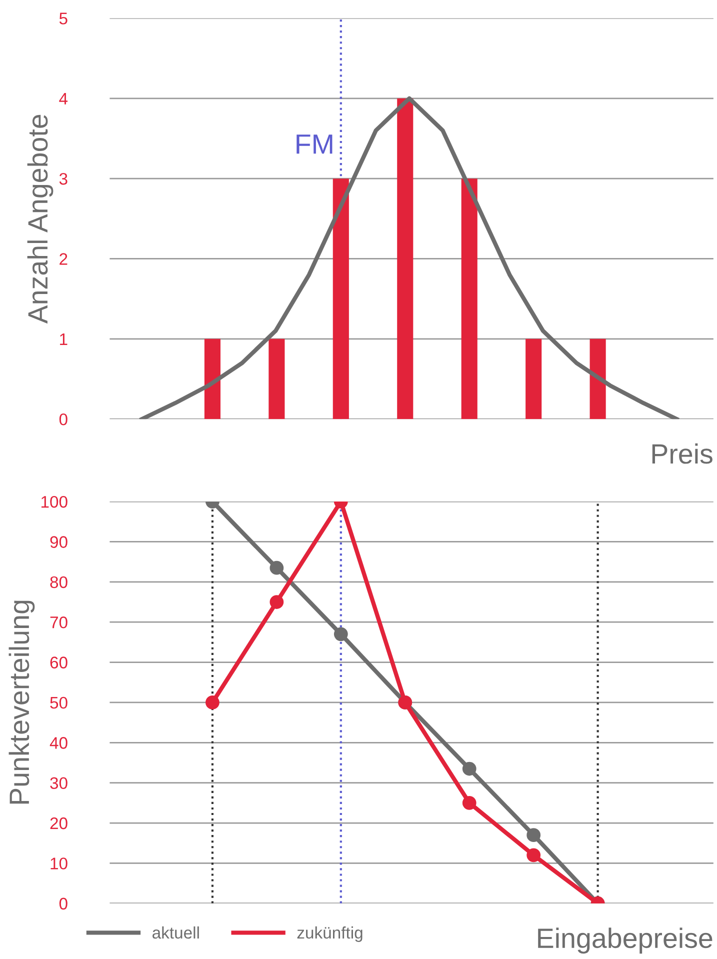 Image resolution: width=717 pixels, height=959 pixels. Describe the element at coordinates (175, 932) in the screenshot. I see `legend-label: aktuell` at that location.